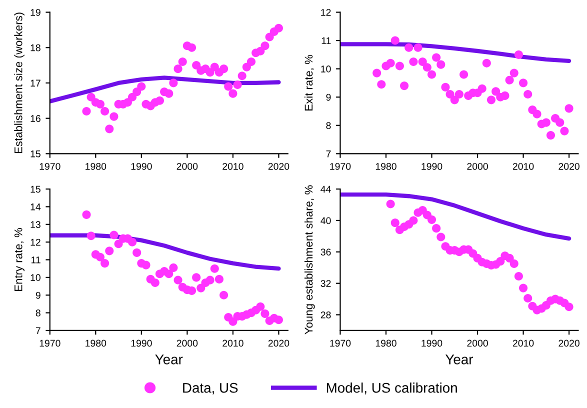 The width and height of the screenshot is (587, 408). Describe the element at coordinates (38, 313) in the screenshot. I see `y-tick-label: 8` at that location.